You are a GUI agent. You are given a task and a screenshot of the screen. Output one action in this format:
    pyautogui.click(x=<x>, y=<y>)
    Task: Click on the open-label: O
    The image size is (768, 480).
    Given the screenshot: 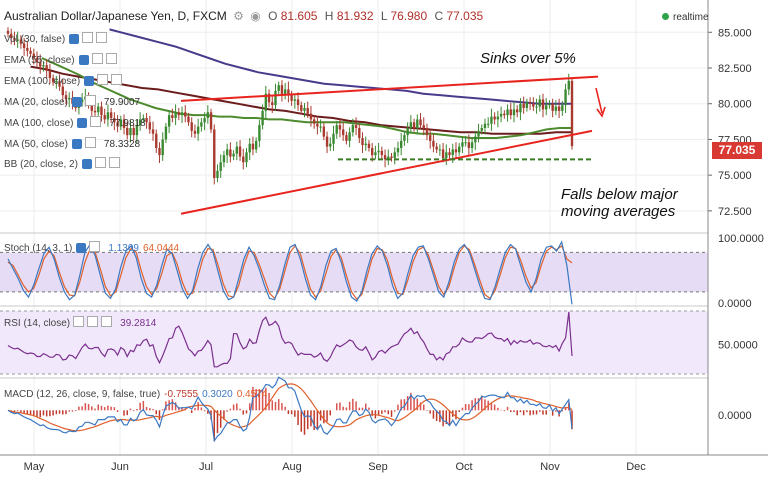 What is the action you would take?
    pyautogui.click(x=273, y=16)
    